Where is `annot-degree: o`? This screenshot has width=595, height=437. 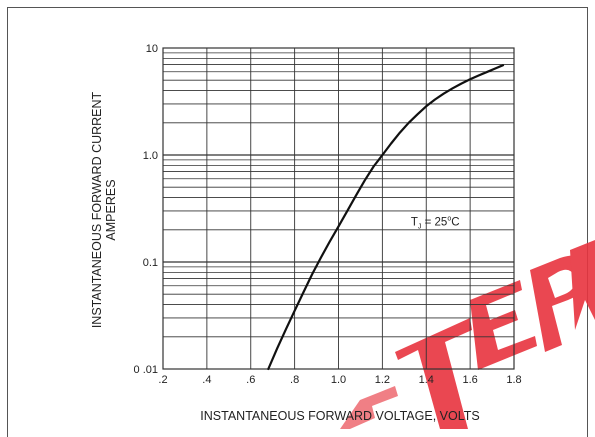
annot-degree: o is located at coordinates (449, 218).